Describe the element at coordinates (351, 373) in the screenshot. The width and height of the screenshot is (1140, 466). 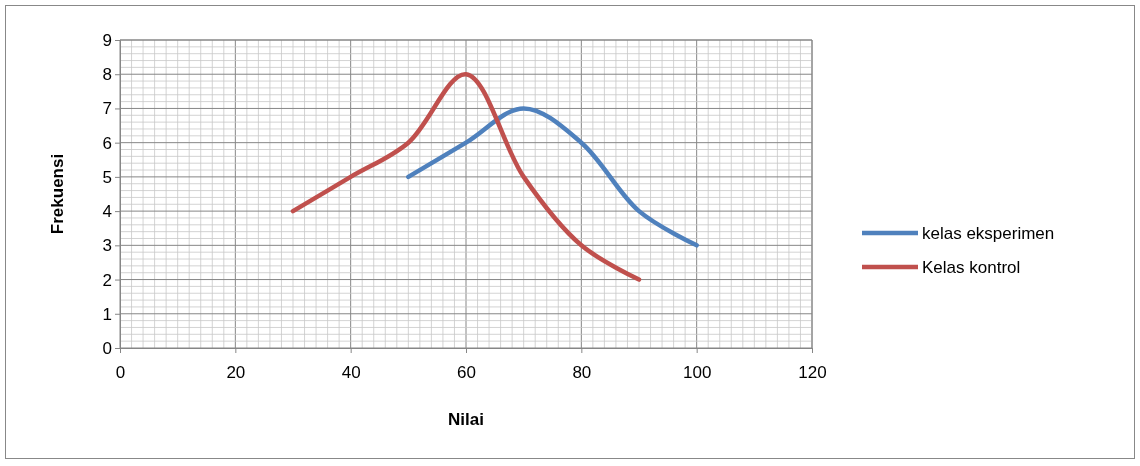
I see `x-tick-label: 40` at that location.